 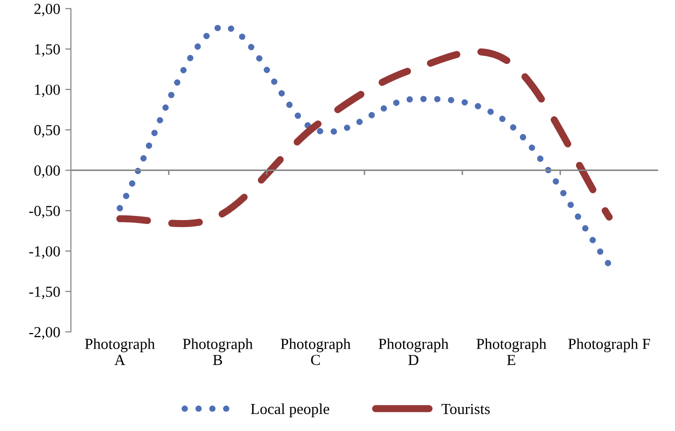 What do you see at coordinates (413, 351) in the screenshot?
I see `x-tick-label: Photograph D` at bounding box center [413, 351].